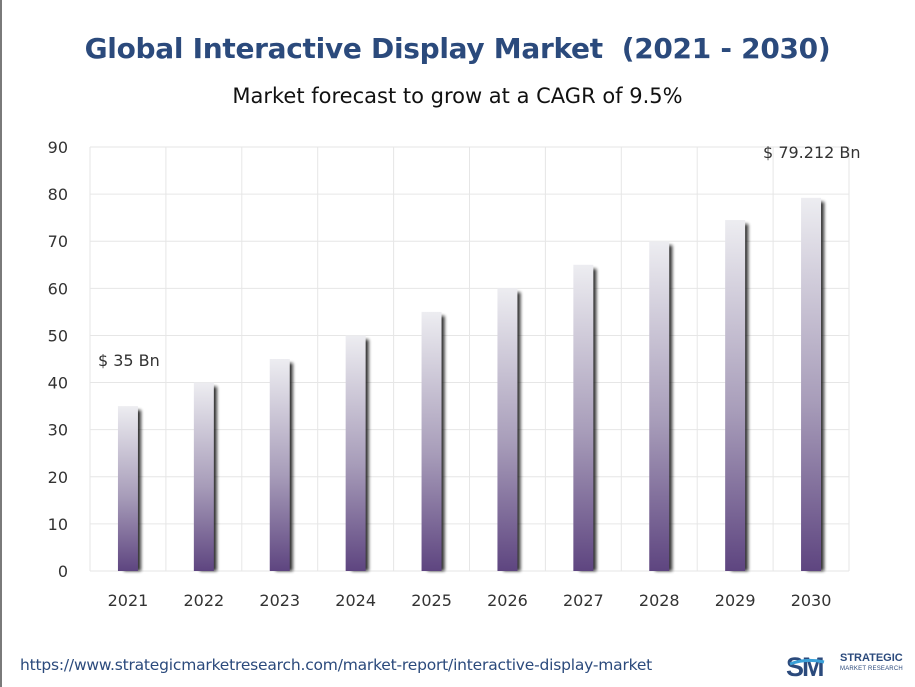  Describe the element at coordinates (129, 360) in the screenshot. I see `data-annotation: $ 35 Bn` at that location.